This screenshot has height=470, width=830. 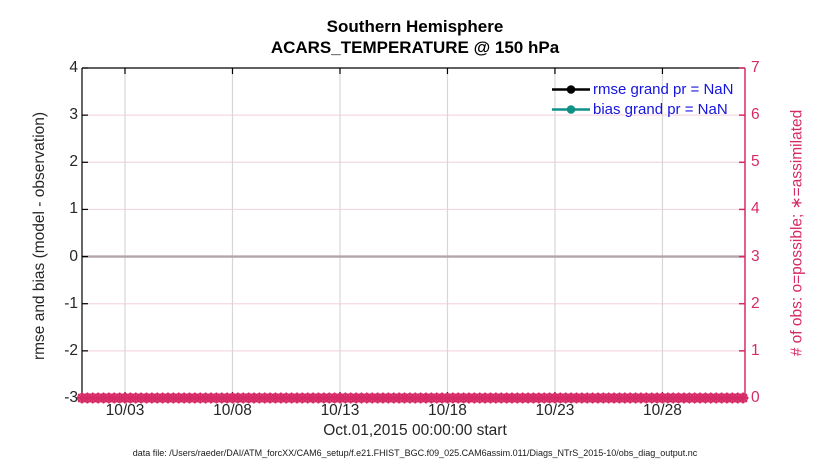 What do you see at coordinates (73, 256) in the screenshot?
I see `left-tick-label: 0` at bounding box center [73, 256].